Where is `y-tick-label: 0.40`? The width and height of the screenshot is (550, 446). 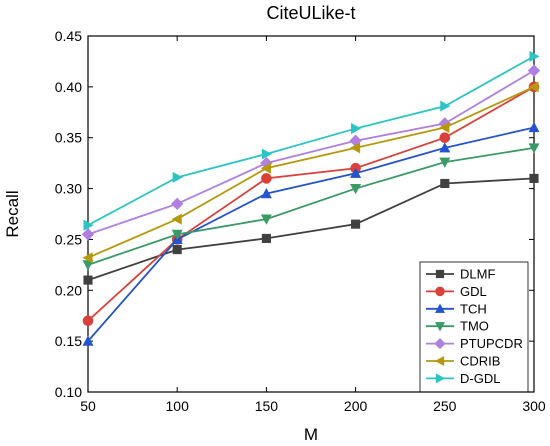 y-tick-label: 0.40 is located at coordinates (68, 87).